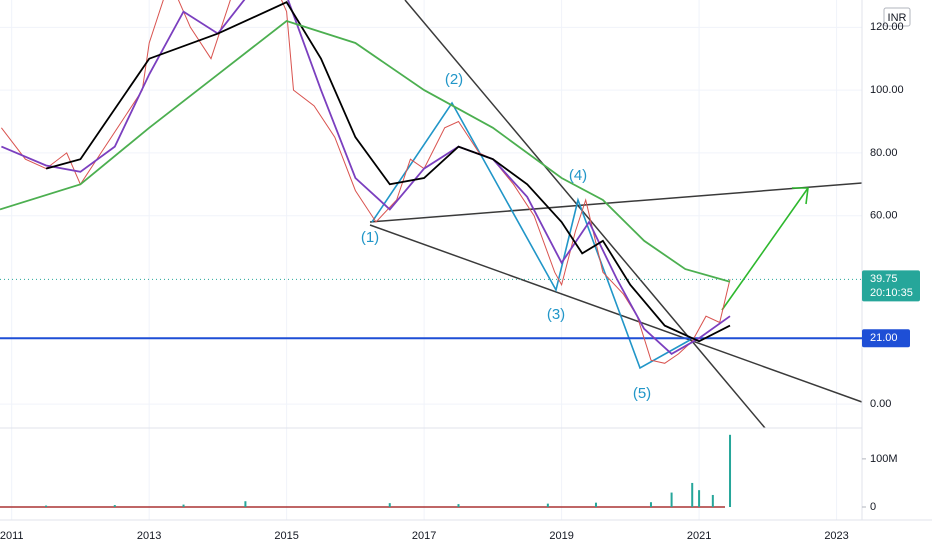 This screenshot has width=932, height=550. Describe the element at coordinates (556, 314) in the screenshot. I see `wave-label: (3)` at that location.